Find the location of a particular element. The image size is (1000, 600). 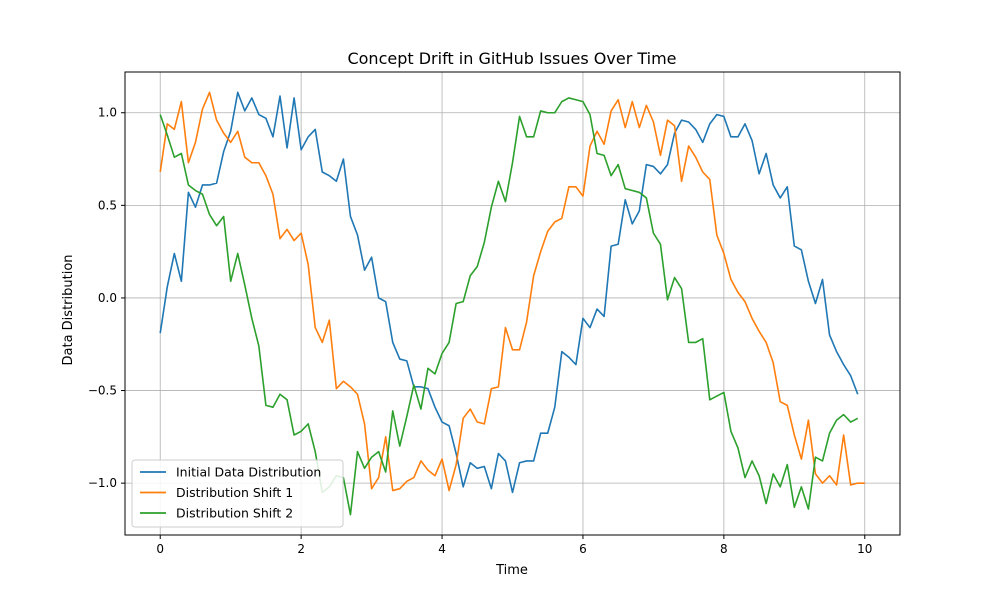

y-tick-label: 0.5 is located at coordinates (107, 205).